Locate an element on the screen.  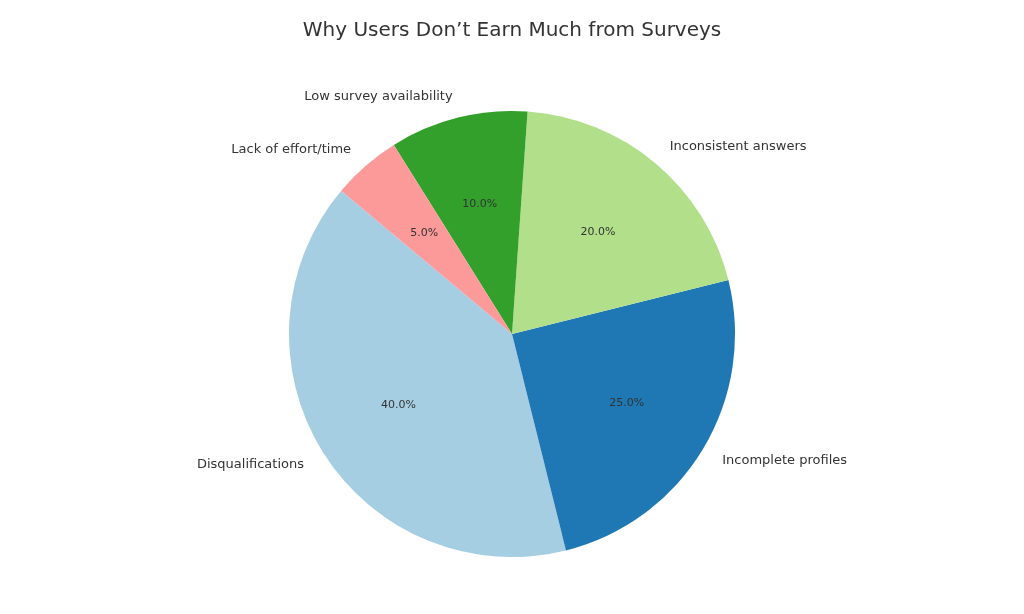
data-label: 10.0% is located at coordinates (480, 204).